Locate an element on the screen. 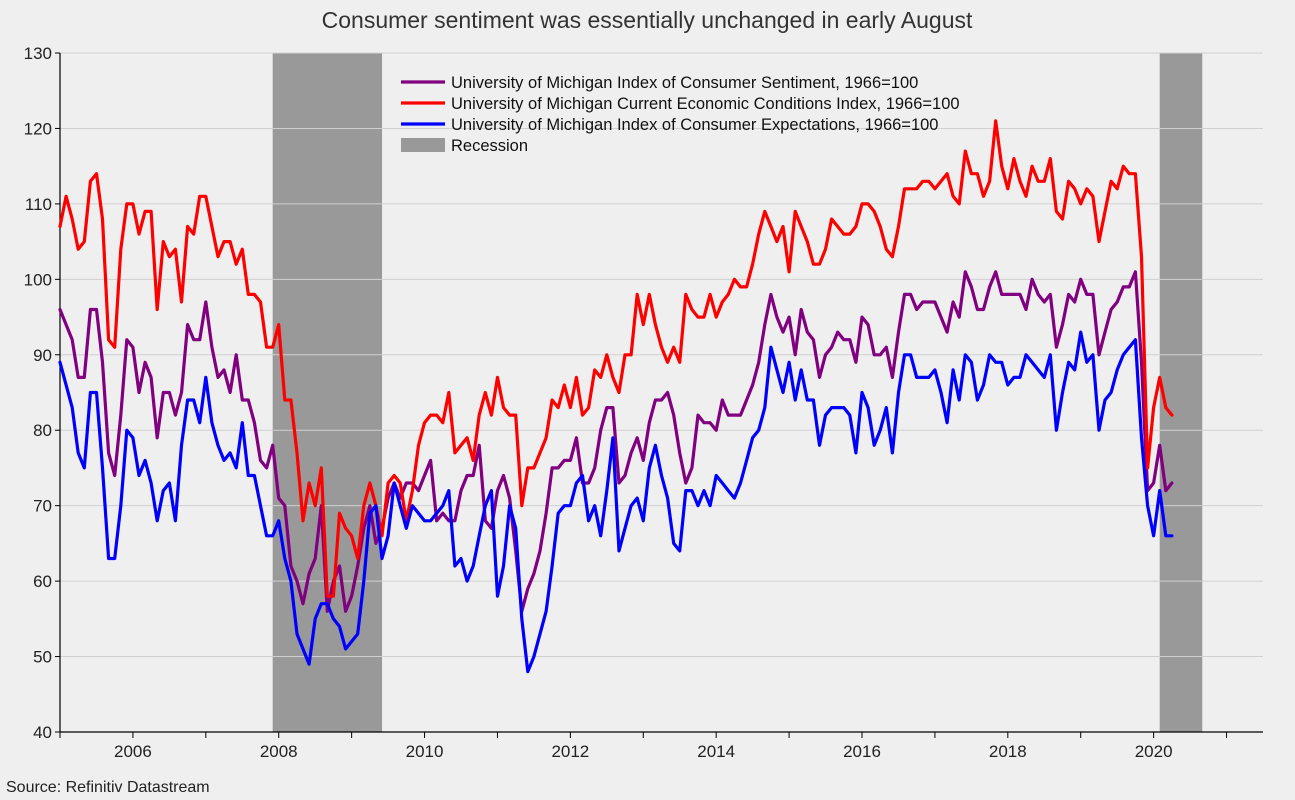 The image size is (1295, 800). y-tick-label-90: 90 is located at coordinates (42, 355).